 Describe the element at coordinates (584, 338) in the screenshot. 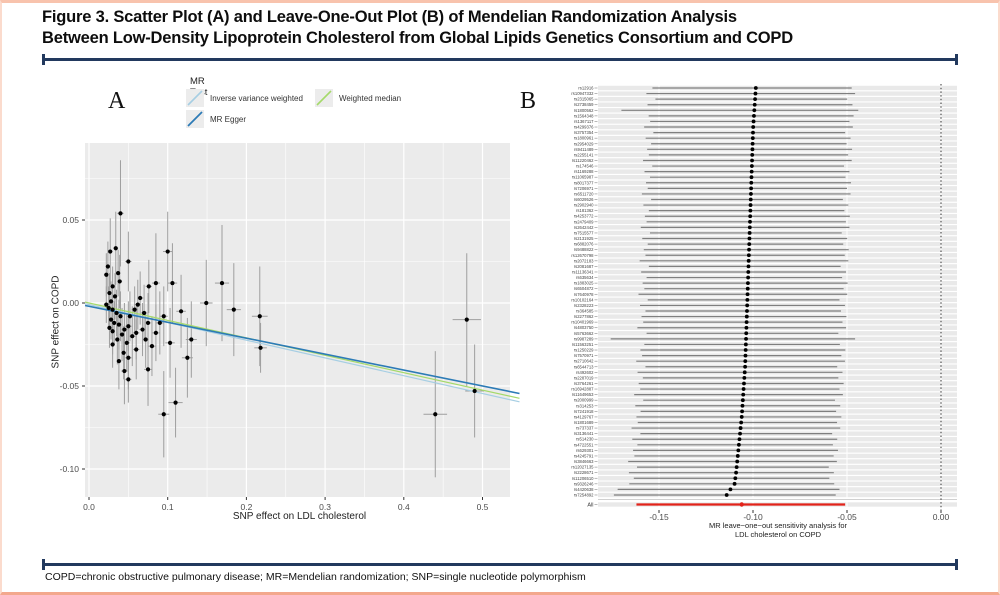

I see `tick-label: rs9987289` at that location.